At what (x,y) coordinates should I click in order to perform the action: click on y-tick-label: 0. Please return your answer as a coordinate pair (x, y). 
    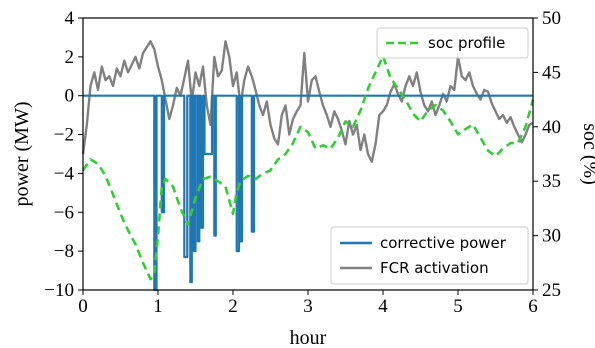
    Looking at the image, I should click on (70, 96).